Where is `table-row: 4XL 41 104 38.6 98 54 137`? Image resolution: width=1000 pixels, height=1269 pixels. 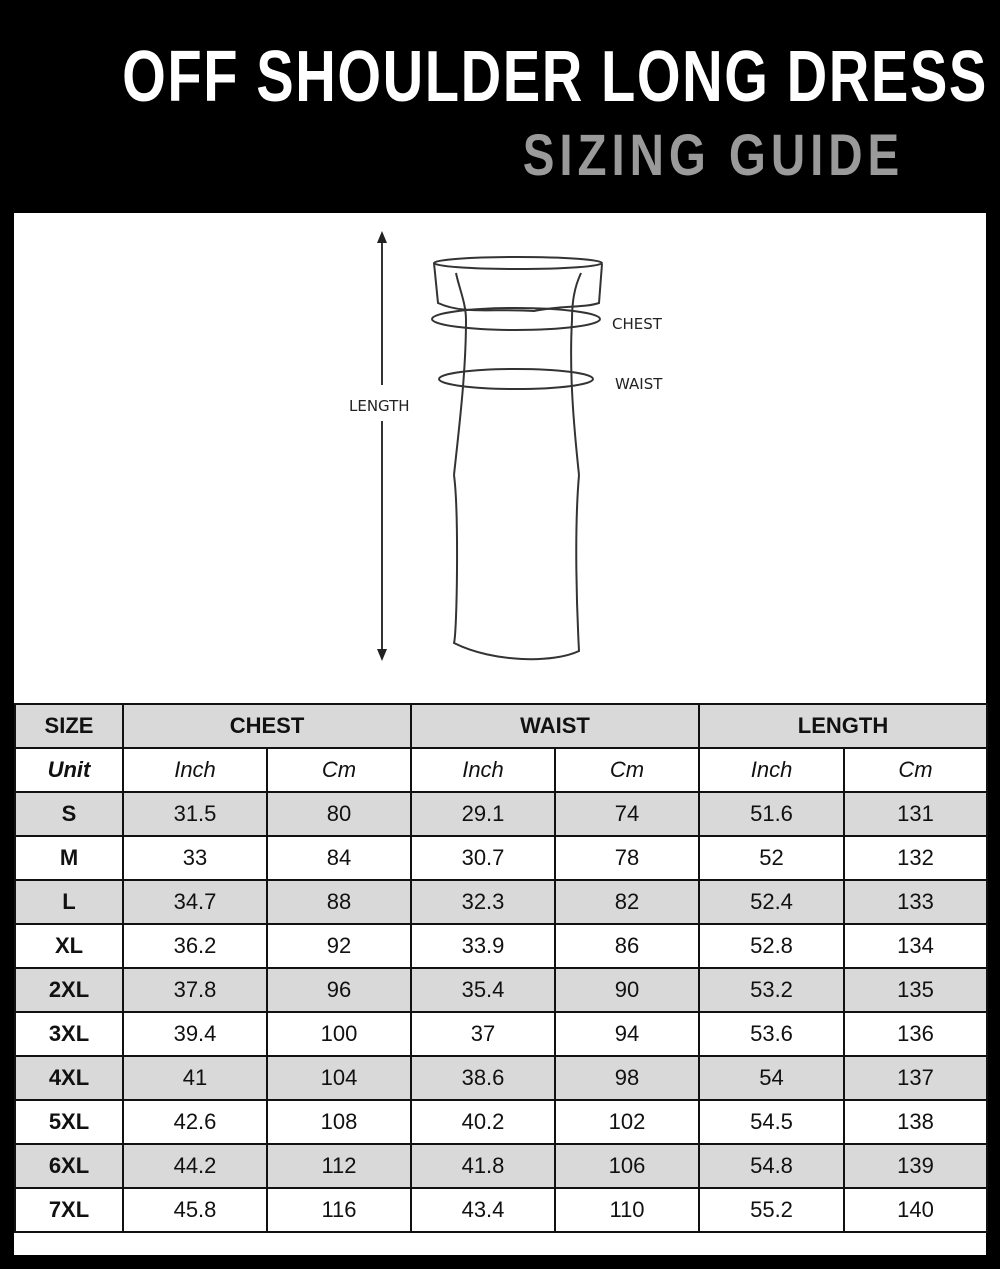 table-row: 4XL 41 104 38.6 98 54 137 is located at coordinates (501, 1078).